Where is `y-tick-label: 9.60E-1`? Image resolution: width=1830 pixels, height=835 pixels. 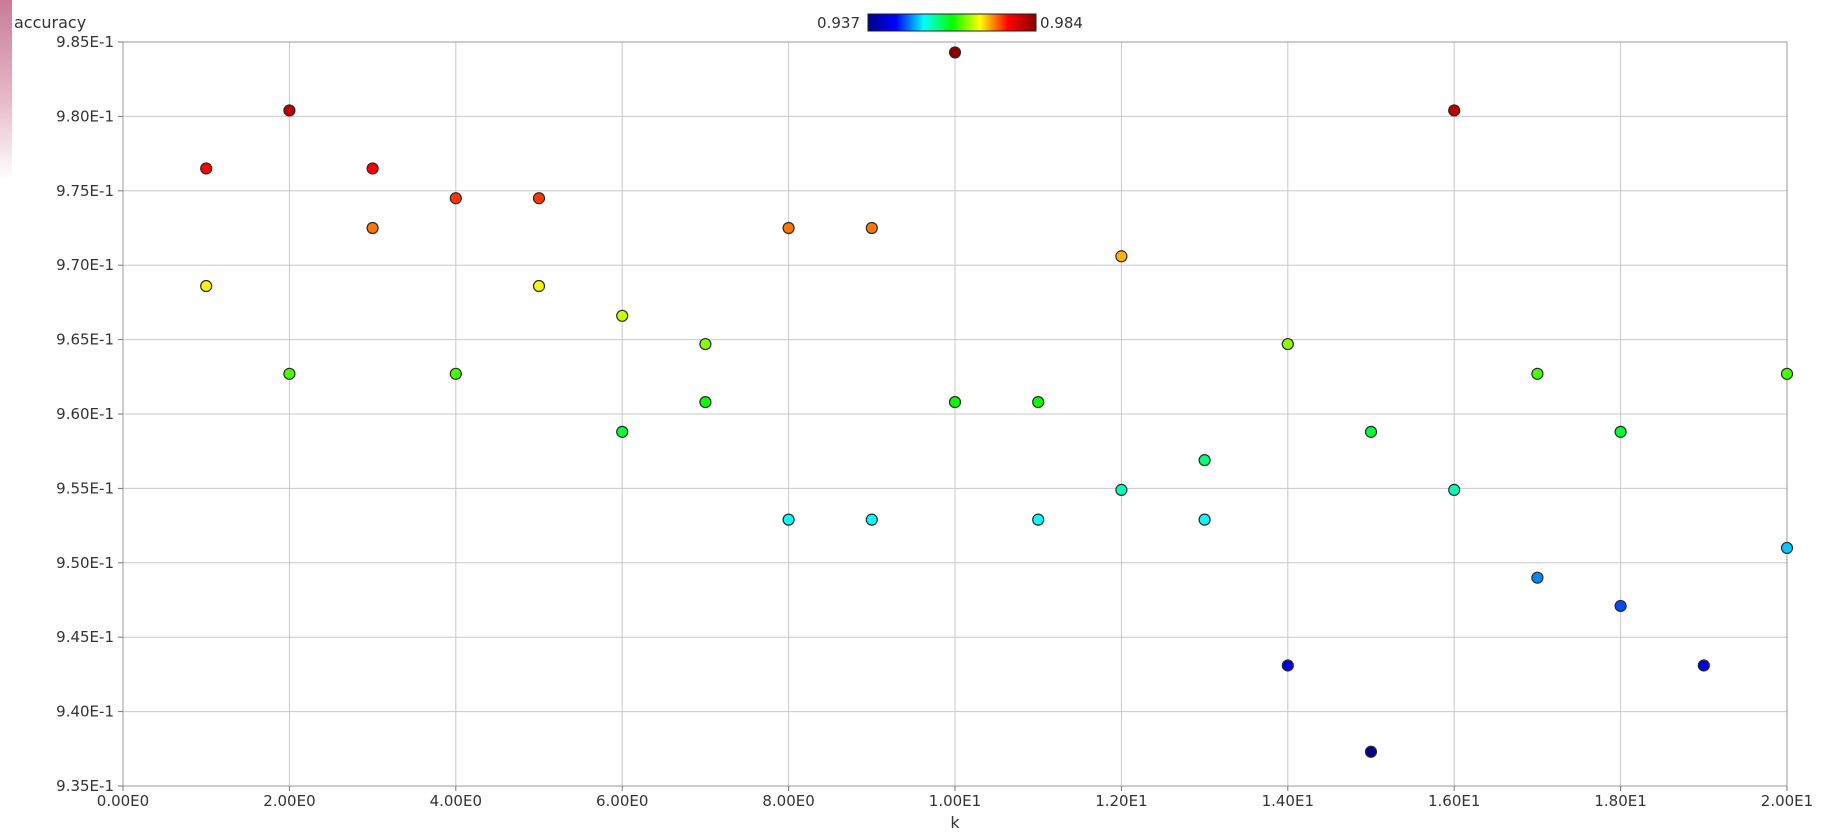 y-tick-label: 9.60E-1 is located at coordinates (85, 414).